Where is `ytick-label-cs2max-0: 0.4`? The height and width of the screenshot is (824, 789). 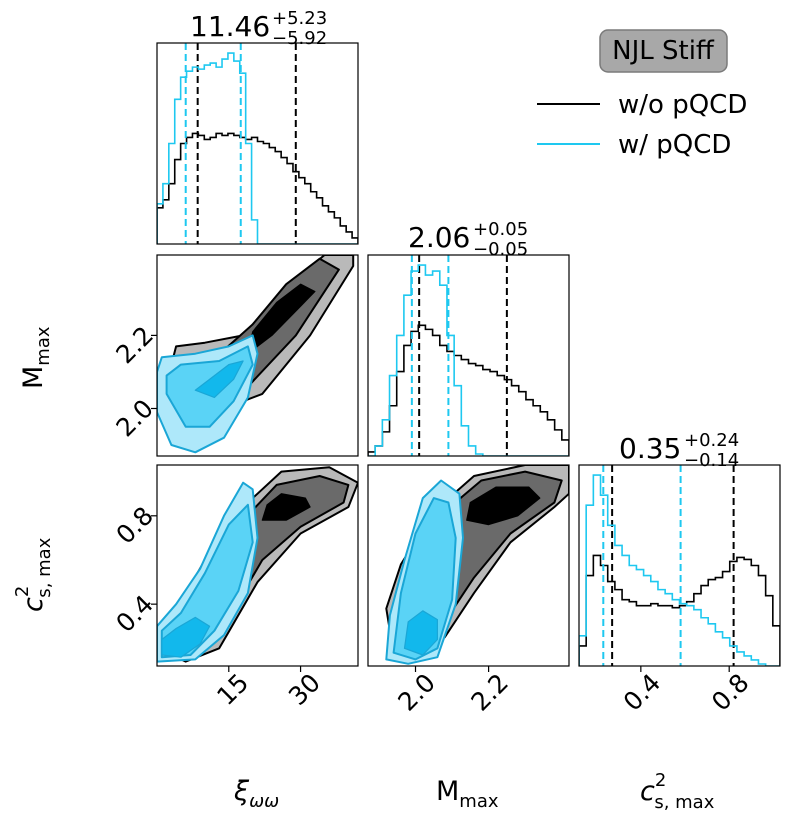 ytick-label-cs2max-0: 0.4 is located at coordinates (134, 613).